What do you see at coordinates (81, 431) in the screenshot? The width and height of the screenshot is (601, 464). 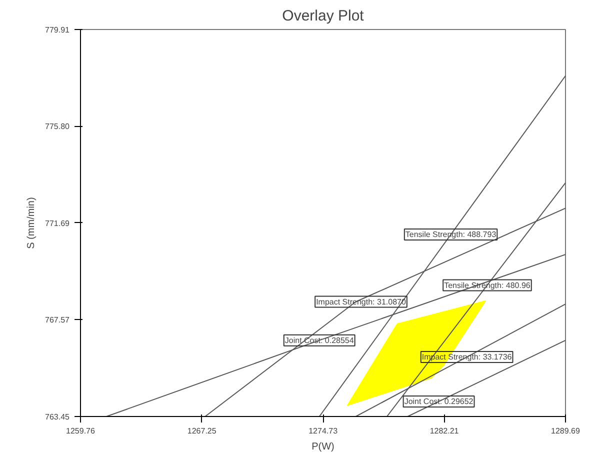 I see `x-tick-label: 1259.76` at bounding box center [81, 431].